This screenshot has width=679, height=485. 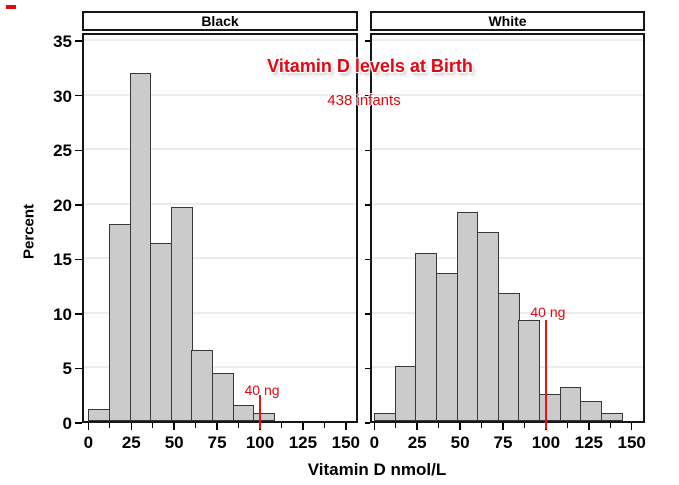 What do you see at coordinates (67, 369) in the screenshot?
I see `y-tick-label: 5` at bounding box center [67, 369].